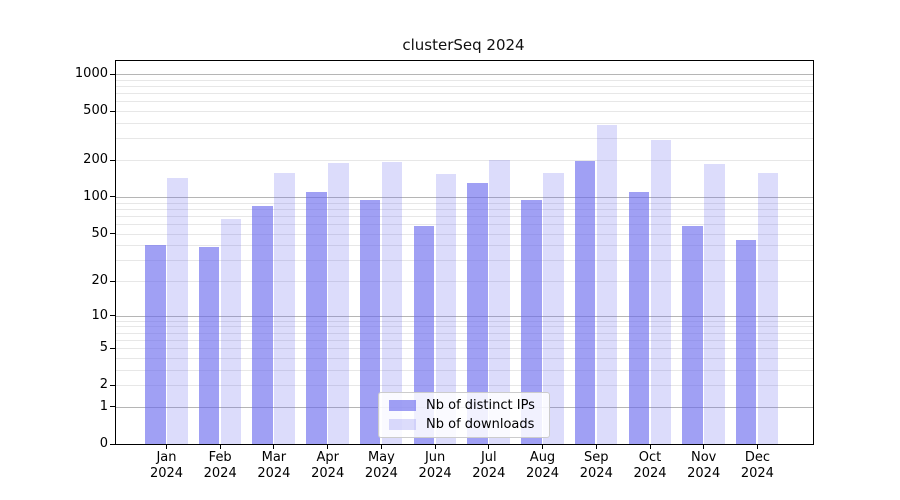 The width and height of the screenshot is (900, 500). Describe the element at coordinates (103, 443) in the screenshot. I see `y-tick-label: 0` at that location.